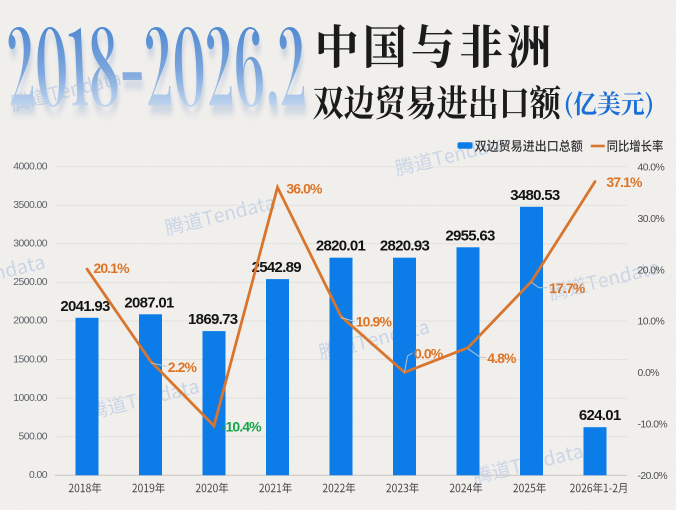 The image size is (676, 515). What do you see at coordinates (242, 426) in the screenshot?
I see `svg-text: -10.4%` at bounding box center [242, 426].